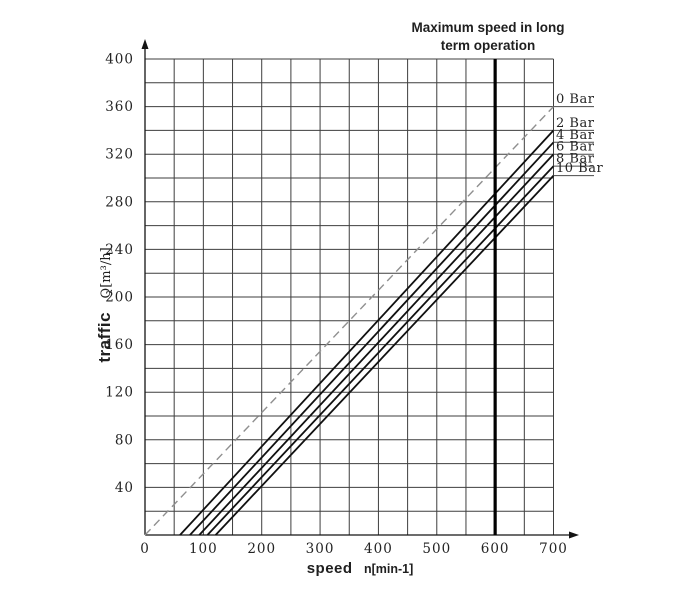 This screenshot has width=700, height=600. I want to click on x-tick-label: 200, so click(261, 549).